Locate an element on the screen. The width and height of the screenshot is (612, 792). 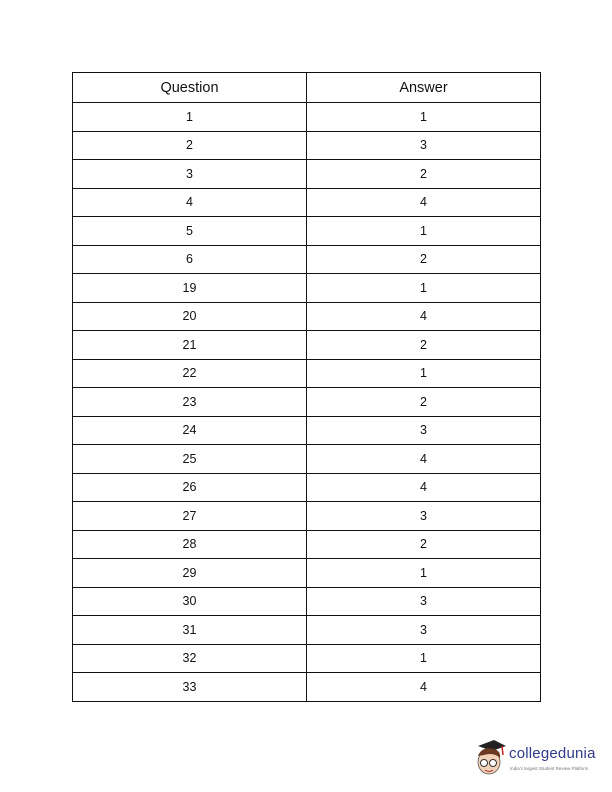
question-cell: 22 is located at coordinates (189, 373).